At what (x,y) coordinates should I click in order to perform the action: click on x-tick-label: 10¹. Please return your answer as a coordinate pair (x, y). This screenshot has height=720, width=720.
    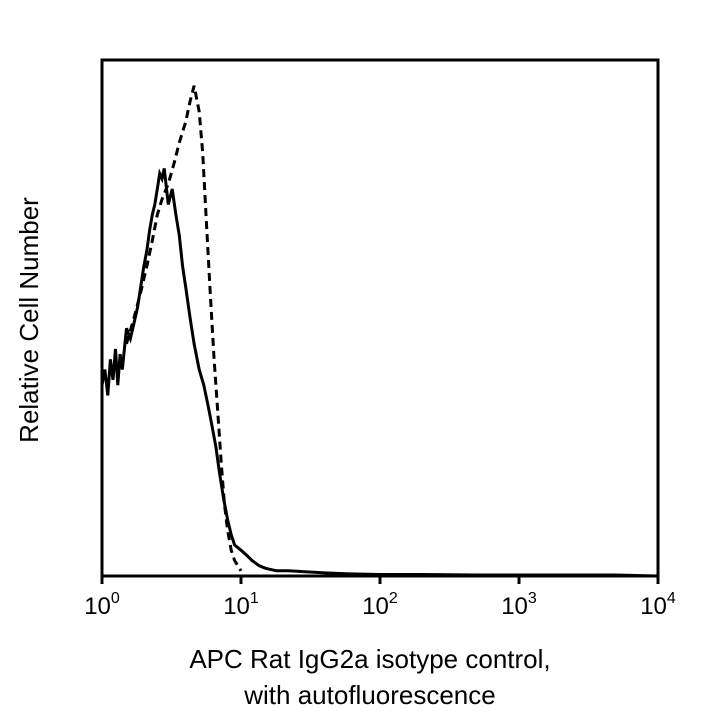
    Looking at the image, I should click on (241, 605).